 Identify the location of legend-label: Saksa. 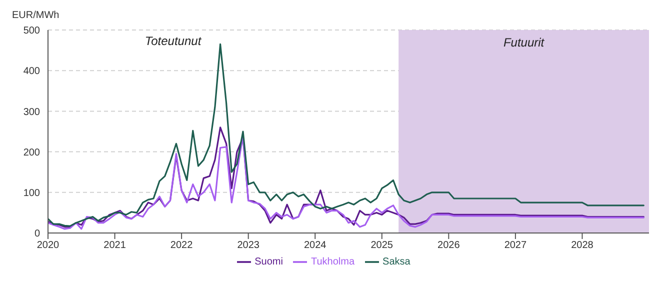
(396, 262).